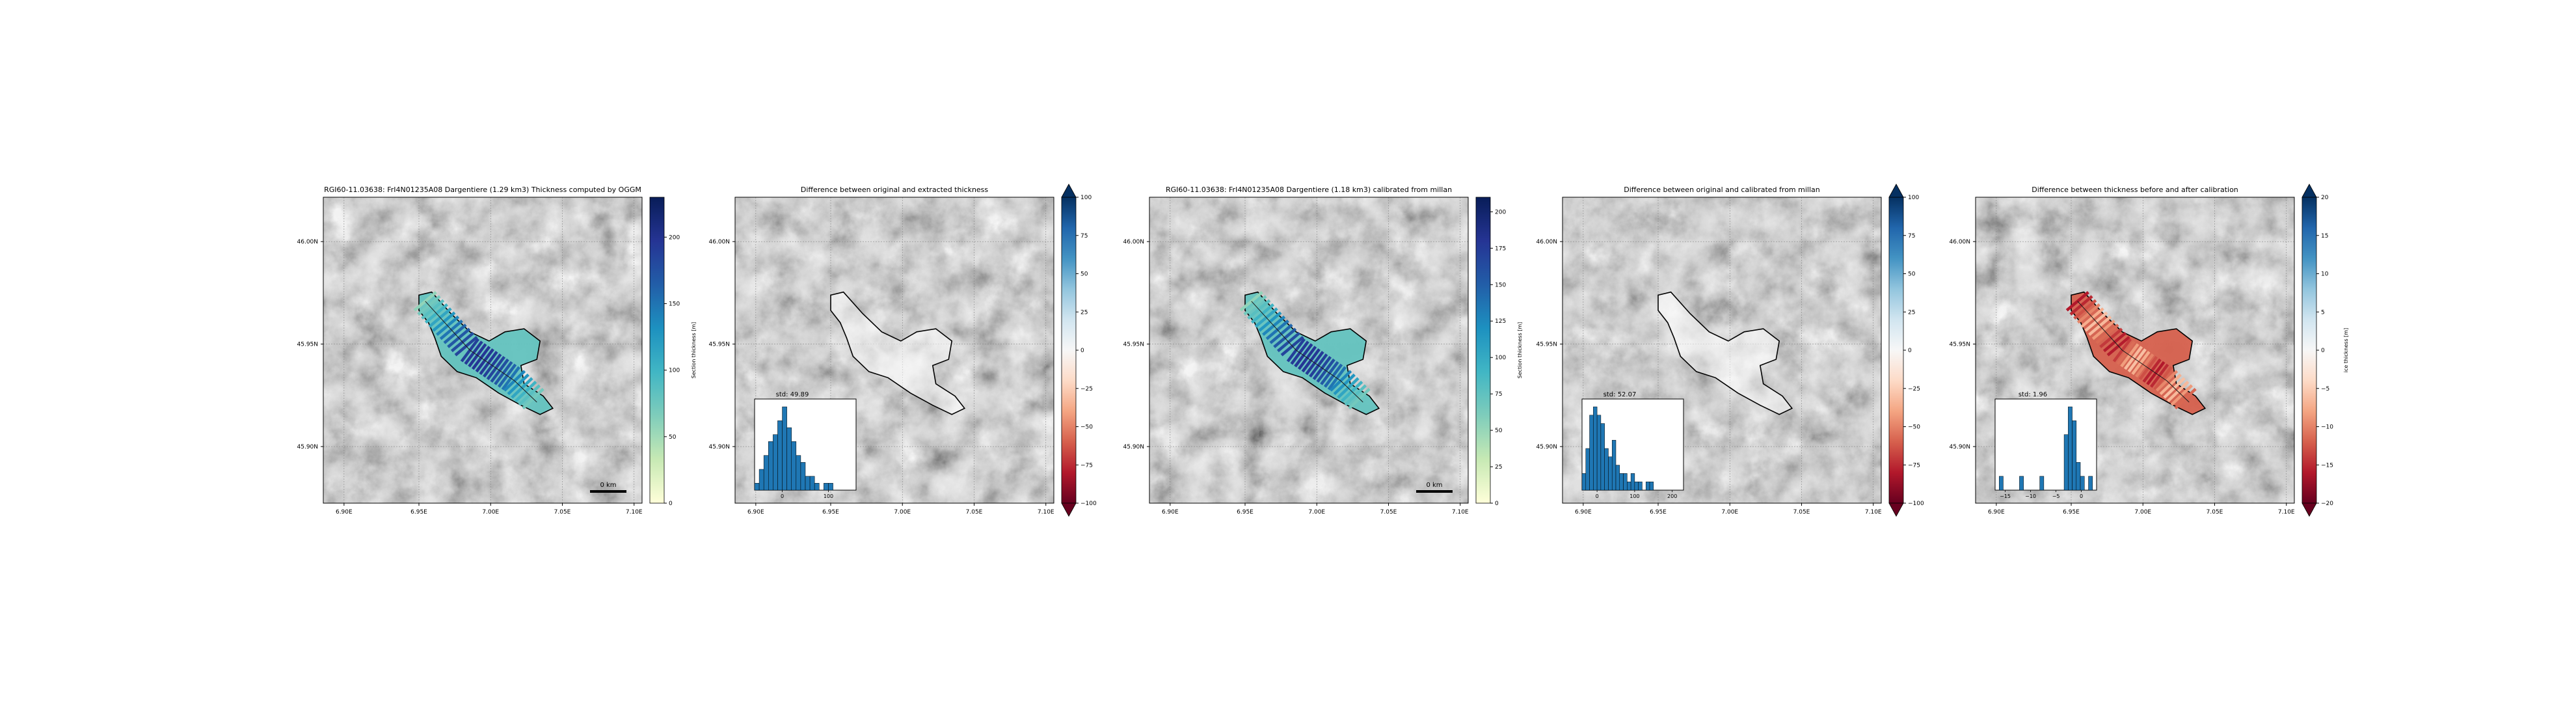 The width and height of the screenshot is (2576, 703). Describe the element at coordinates (1501, 212) in the screenshot. I see `colorbar-tick-label: 200` at that location.